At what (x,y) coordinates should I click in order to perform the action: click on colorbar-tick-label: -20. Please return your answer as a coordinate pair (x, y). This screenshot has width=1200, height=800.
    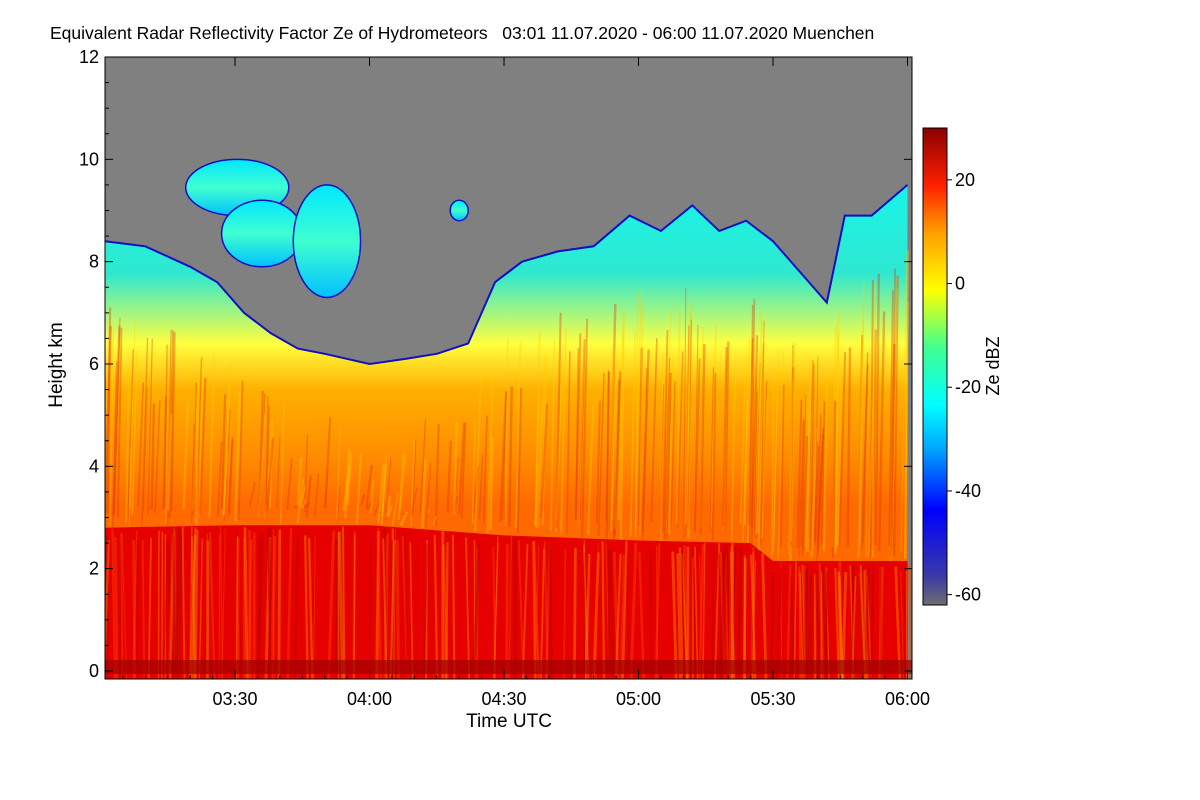
    Looking at the image, I should click on (968, 387).